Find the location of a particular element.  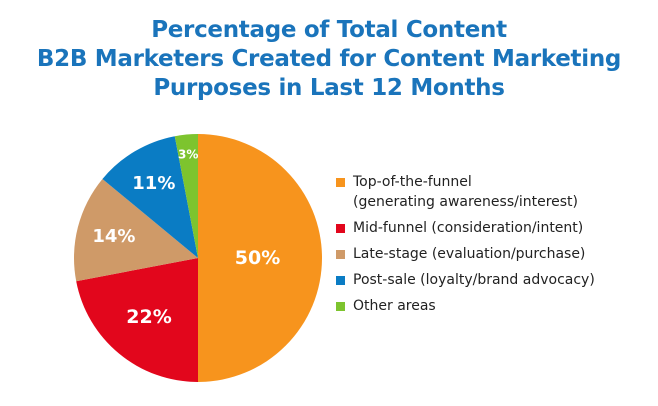

legend-label: Post-sale (loyalty/brand advocacy) is located at coordinates (474, 280).